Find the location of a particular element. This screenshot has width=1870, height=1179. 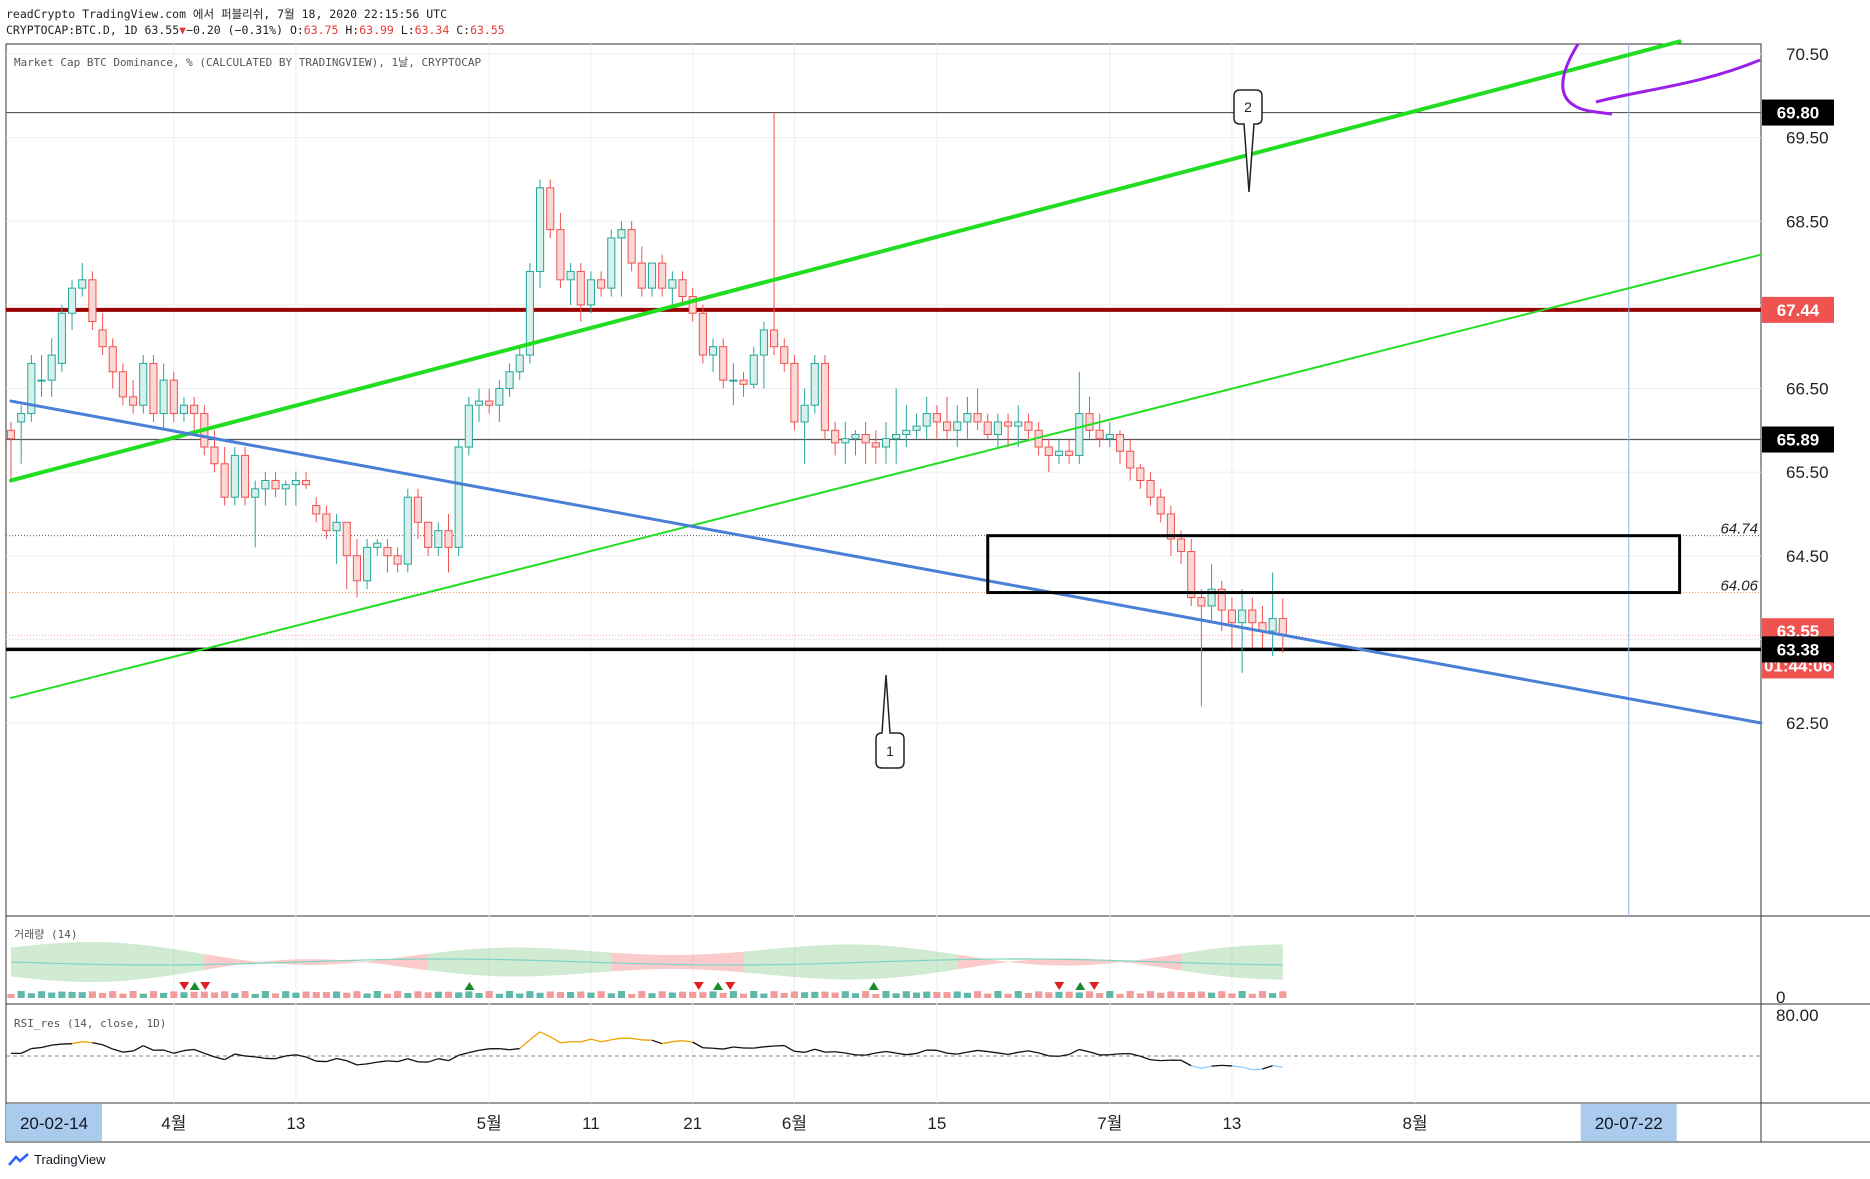

open-label: O: is located at coordinates (296, 30).